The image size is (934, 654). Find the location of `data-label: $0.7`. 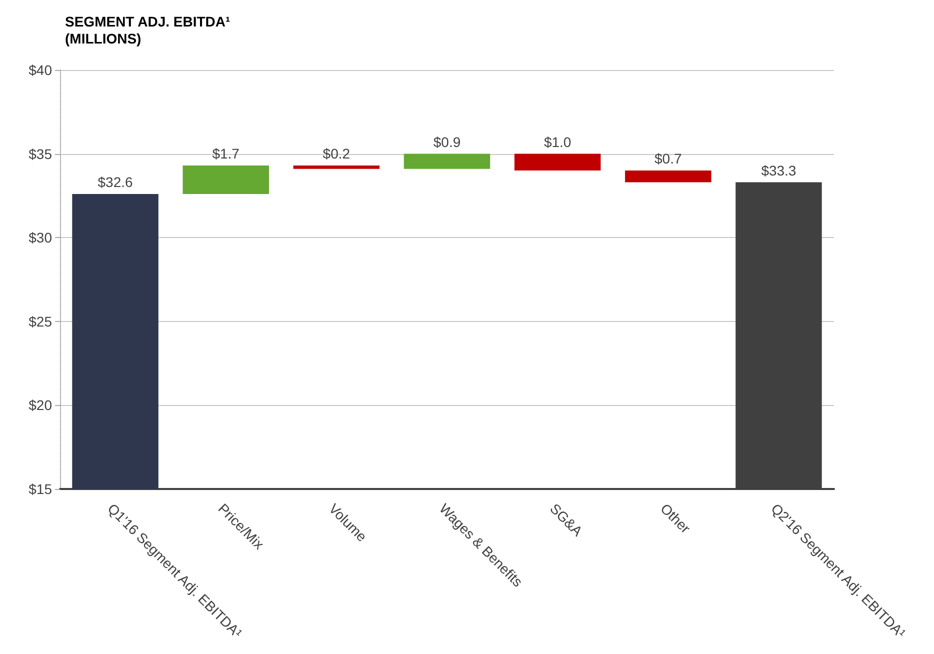

data-label: $0.7 is located at coordinates (668, 158).